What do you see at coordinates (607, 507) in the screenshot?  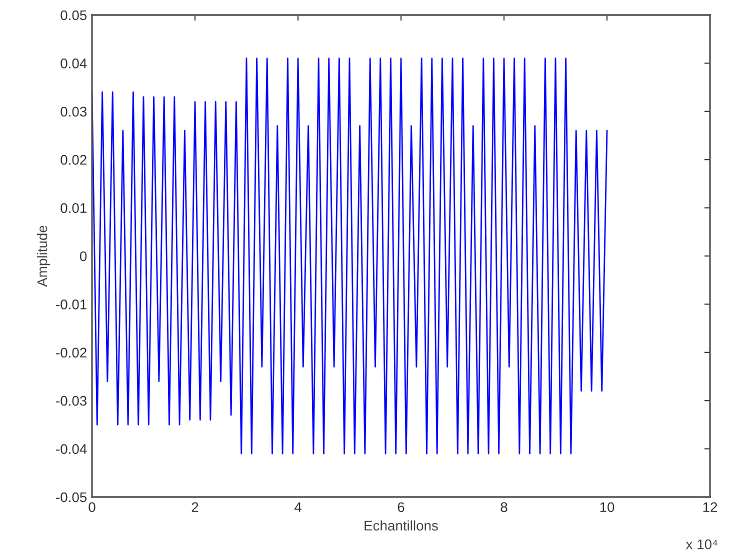 I see `x-tick-label: 10` at bounding box center [607, 507].